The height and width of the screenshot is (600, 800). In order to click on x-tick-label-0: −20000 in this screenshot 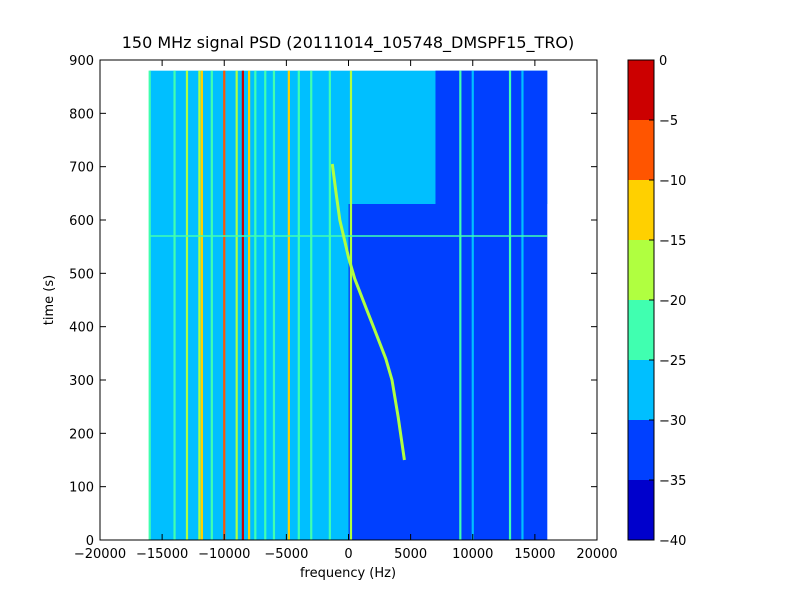, I will do `click(100, 554)`.